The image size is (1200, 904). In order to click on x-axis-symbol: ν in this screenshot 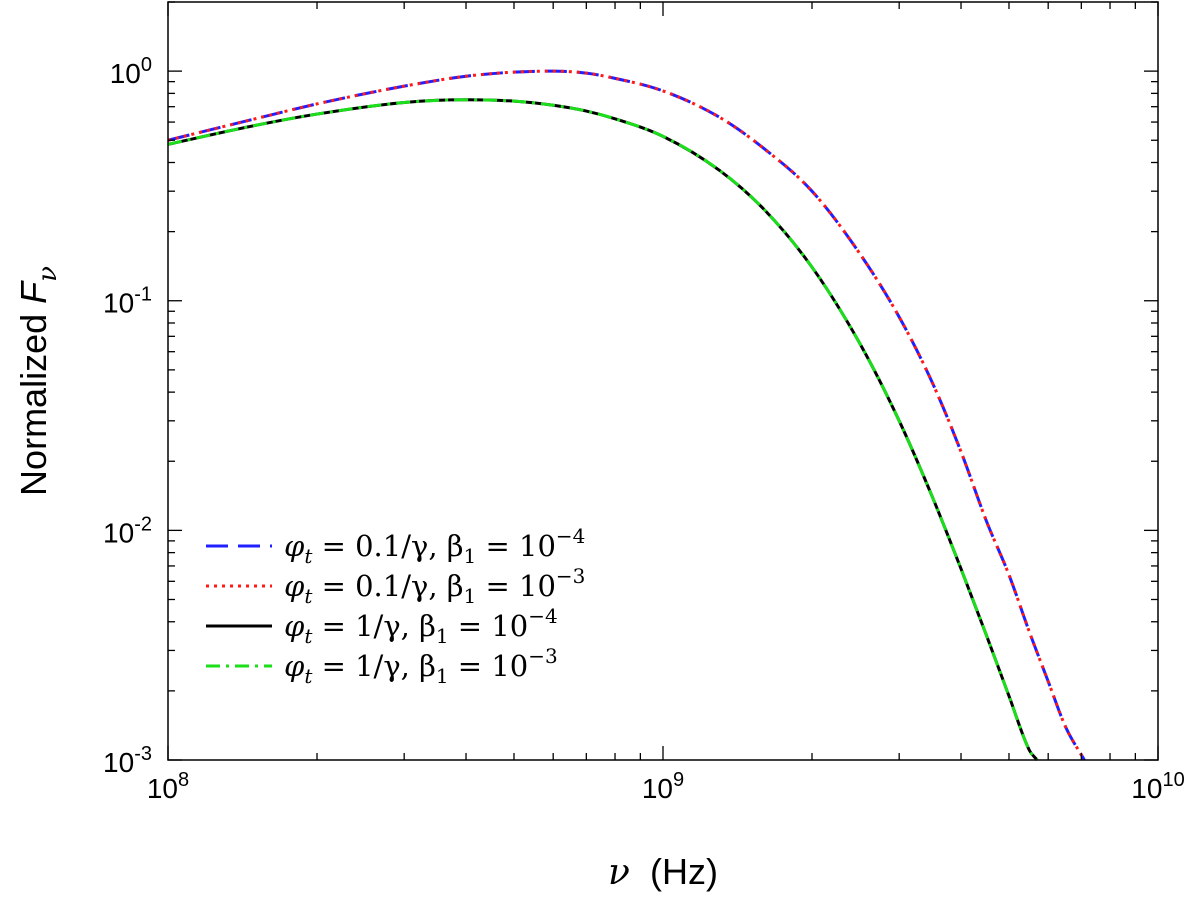, I will do `click(619, 872)`.